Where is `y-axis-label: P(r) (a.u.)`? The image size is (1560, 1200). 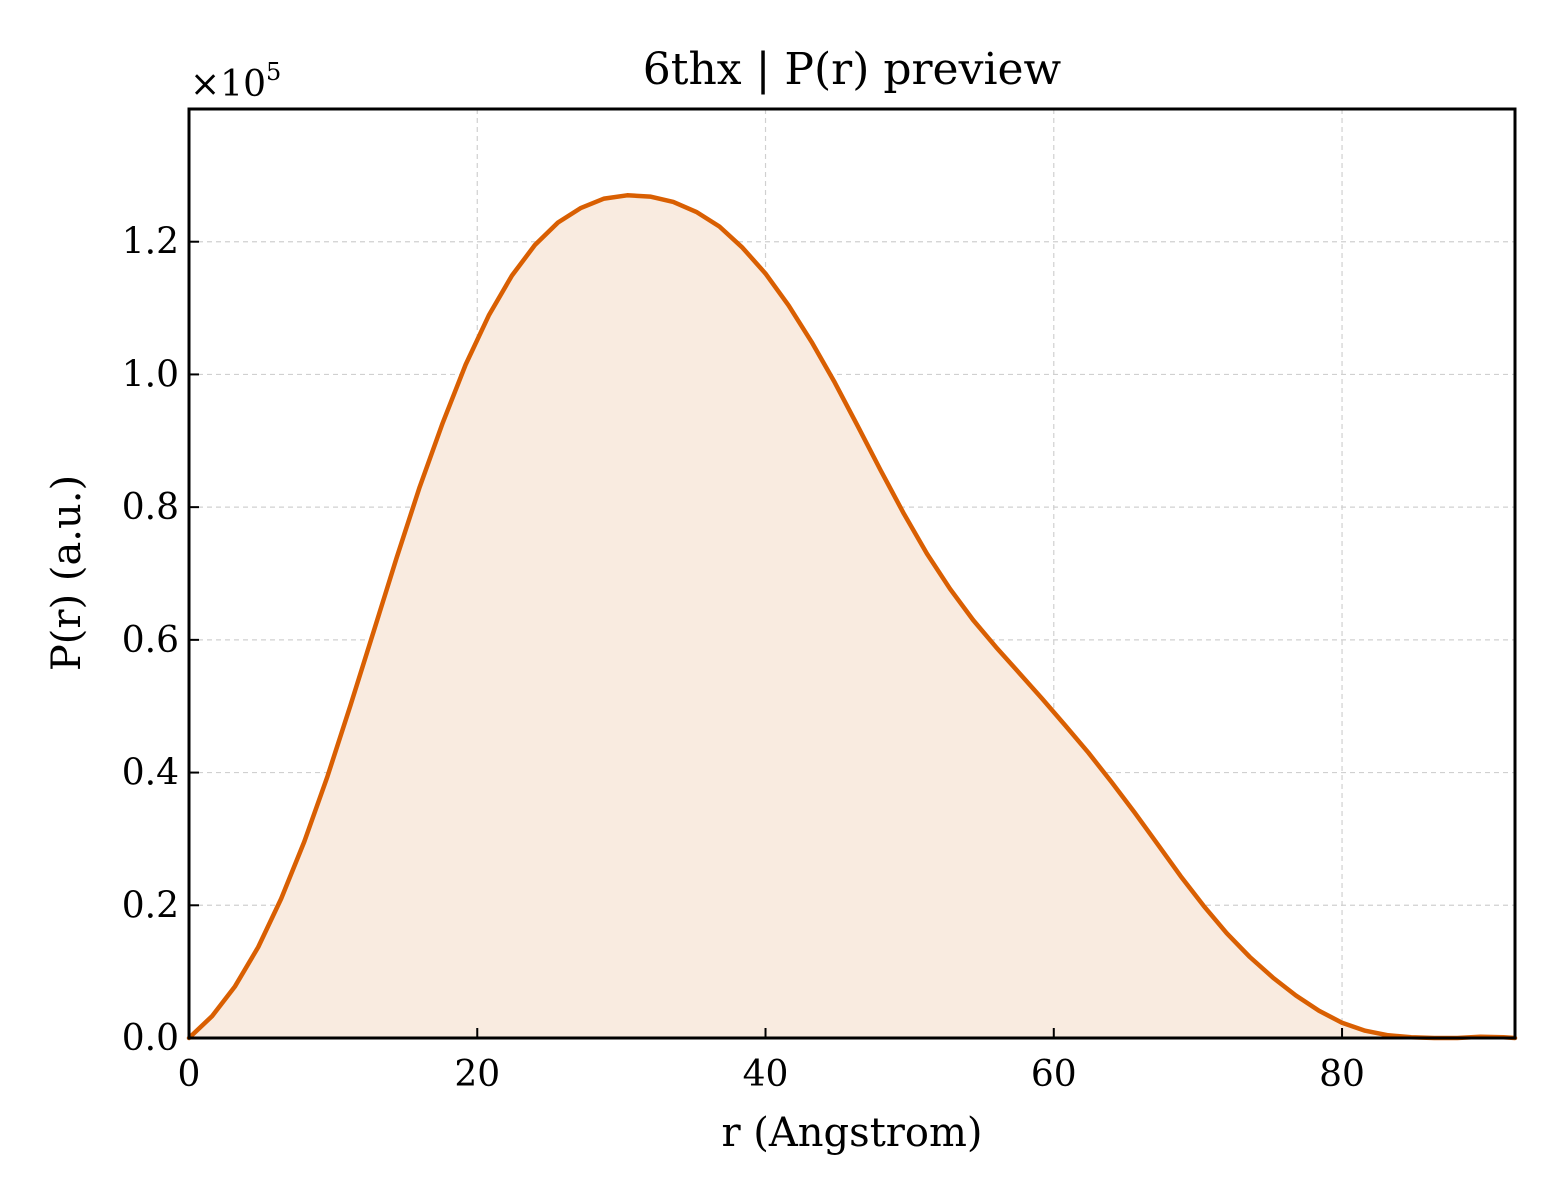 y-axis-label: P(r) (a.u.) is located at coordinates (67, 573).